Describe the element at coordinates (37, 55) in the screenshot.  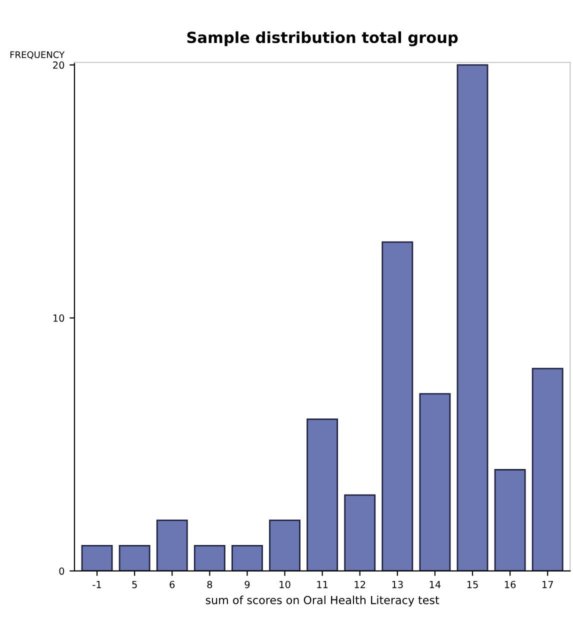
I see `y-axis-title: FREQUENCY` at that location.